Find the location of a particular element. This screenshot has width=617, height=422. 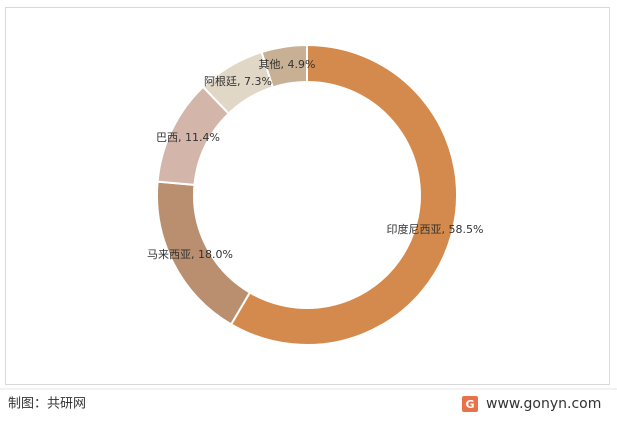

website: www.gonyn.com is located at coordinates (543, 404).